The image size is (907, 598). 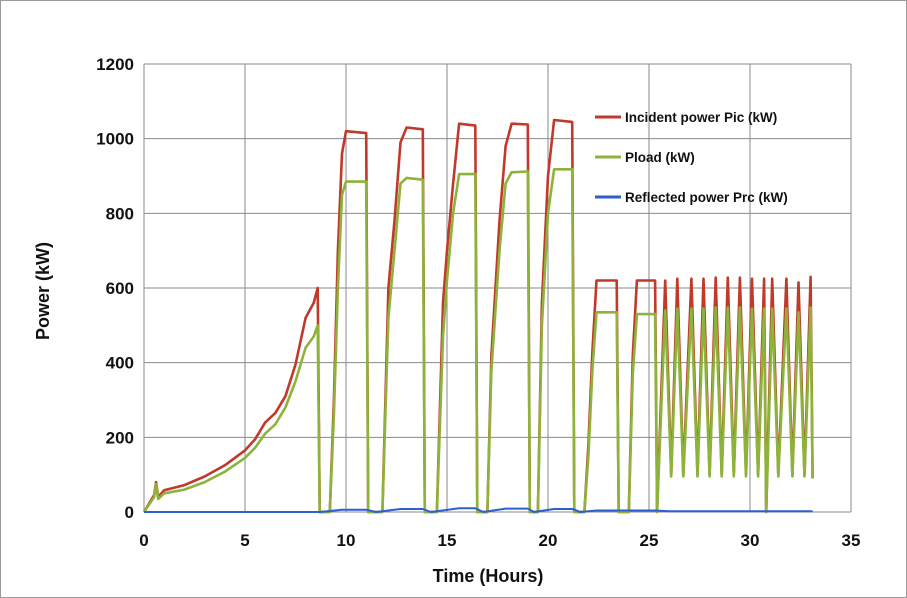 What do you see at coordinates (120, 437) in the screenshot?
I see `y-tick-label: 200` at bounding box center [120, 437].